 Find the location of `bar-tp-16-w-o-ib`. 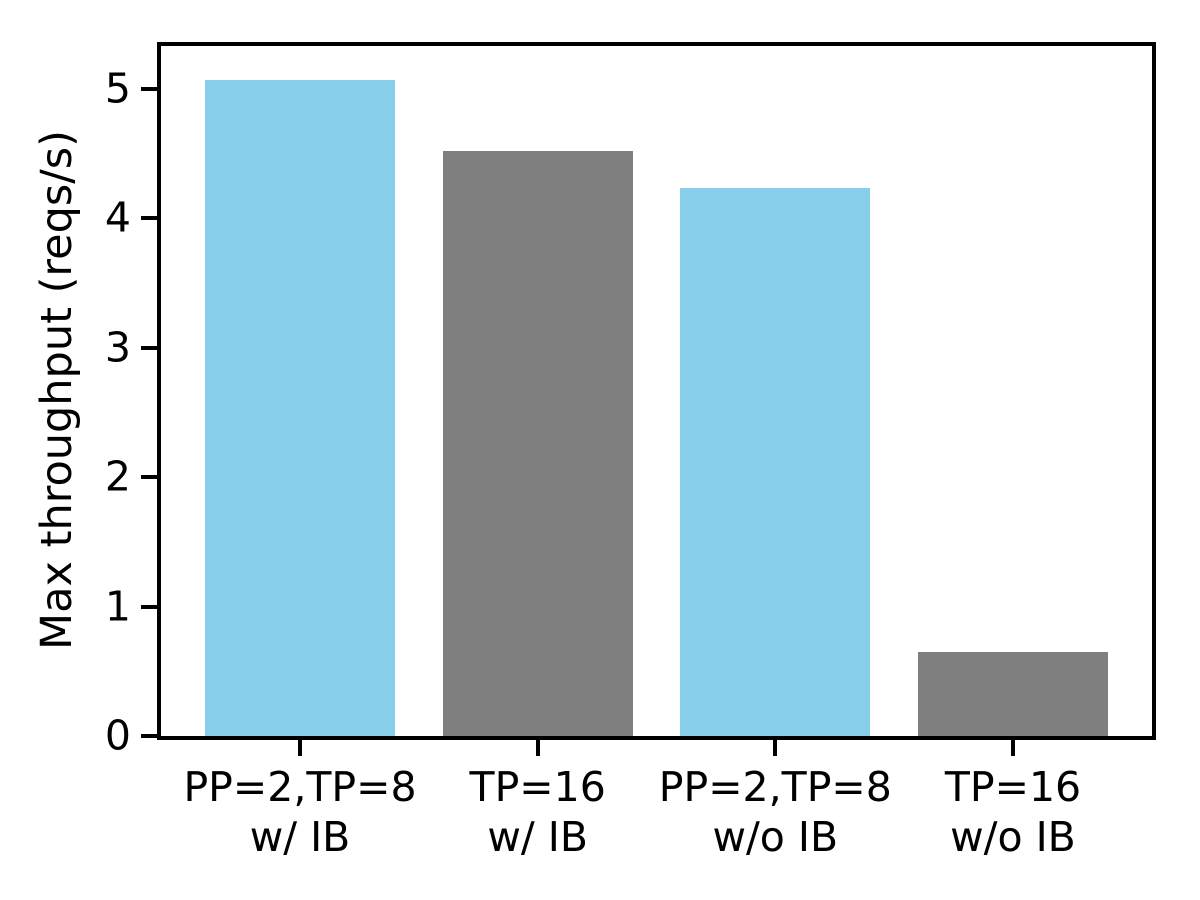

bar-tp-16-w-o-ib is located at coordinates (1013, 693).